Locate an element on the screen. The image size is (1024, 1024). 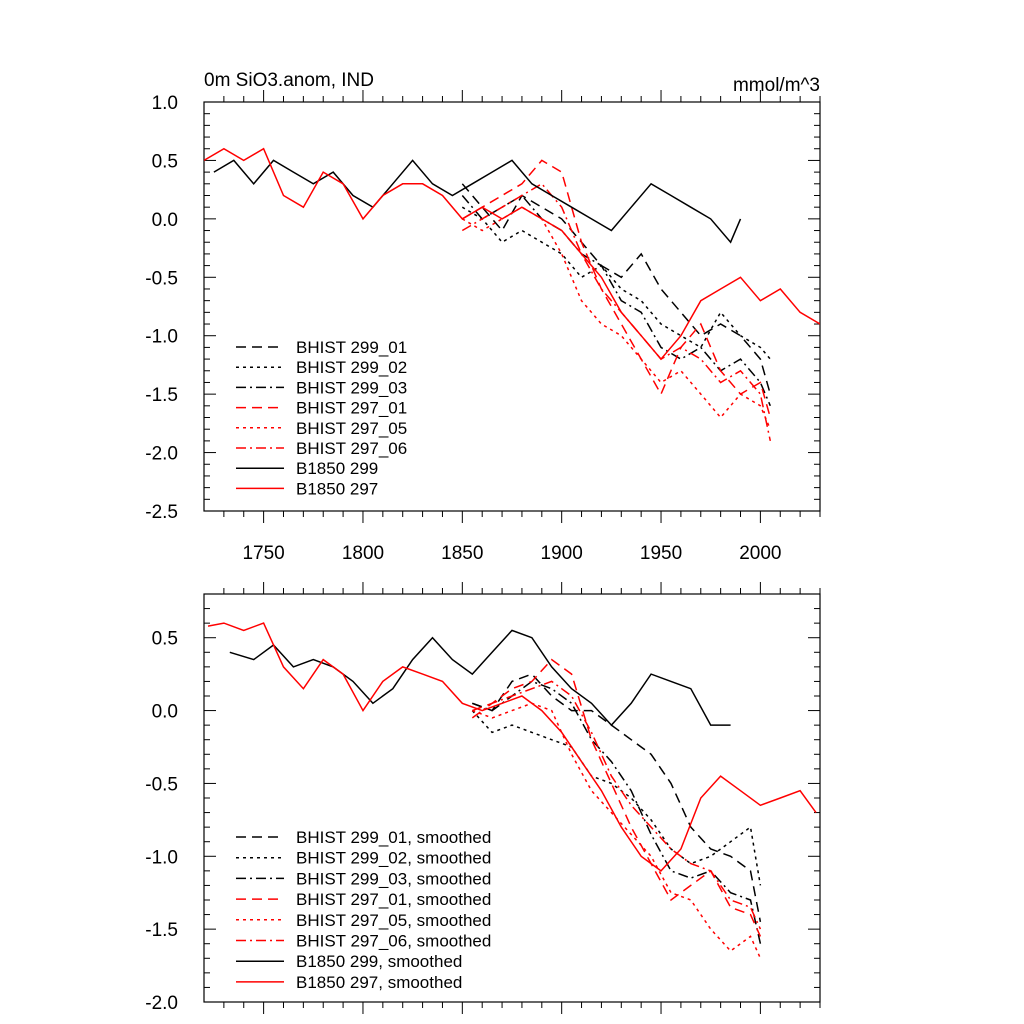
legend-label: BHIST 299_02, smoothed is located at coordinates (393, 858).